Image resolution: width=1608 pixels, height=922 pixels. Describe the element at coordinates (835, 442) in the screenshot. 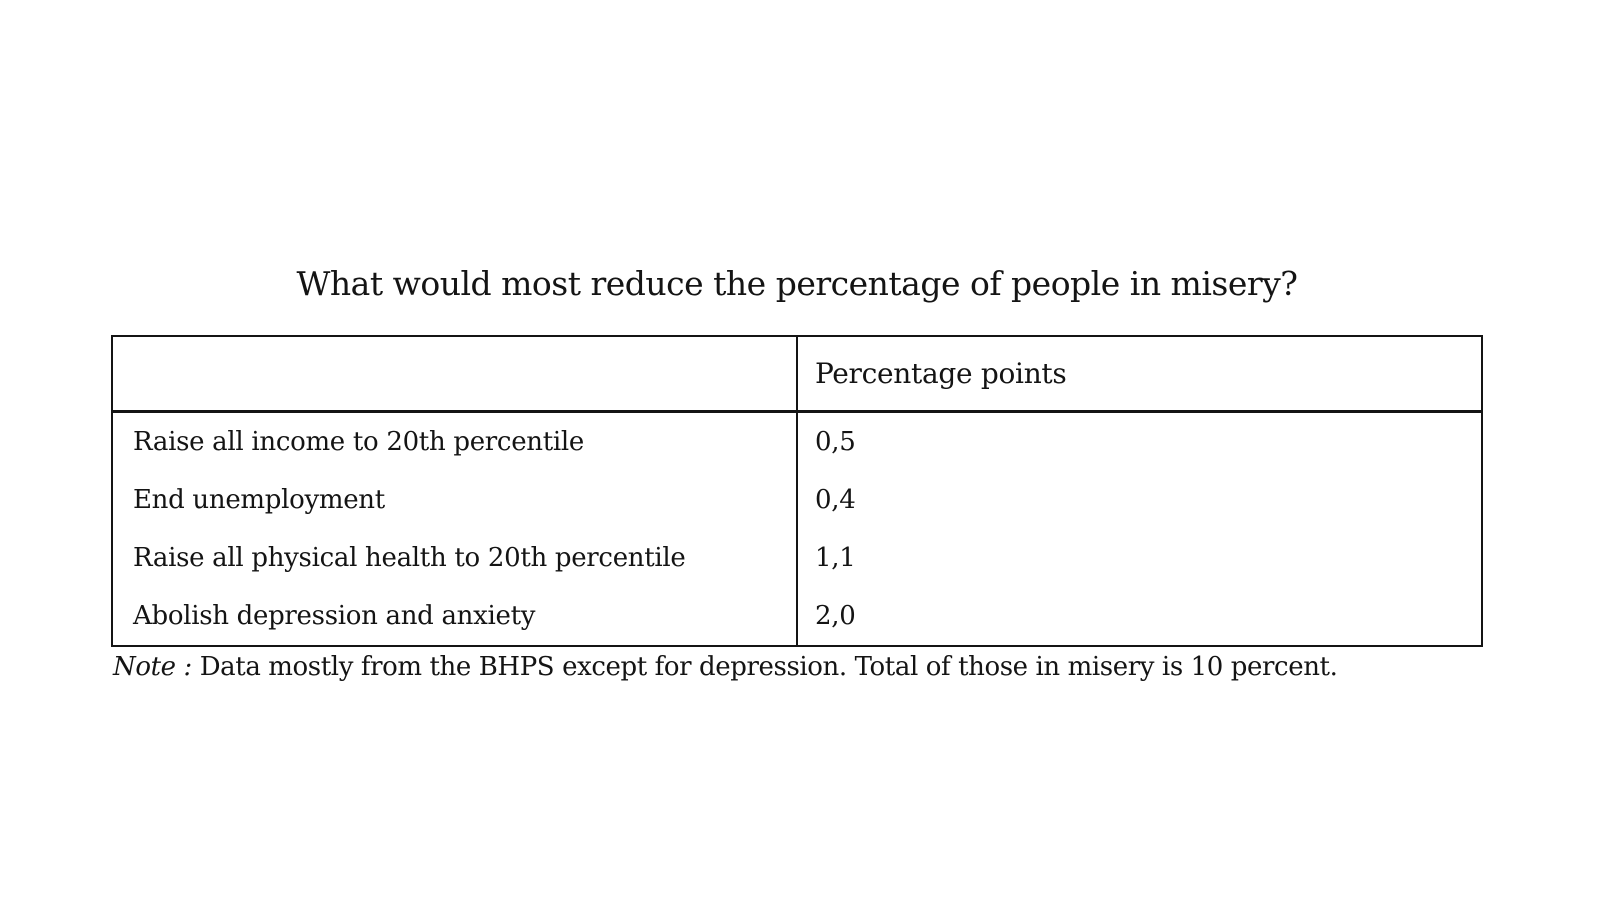

I see `row-value-raise-income: 0,5` at that location.